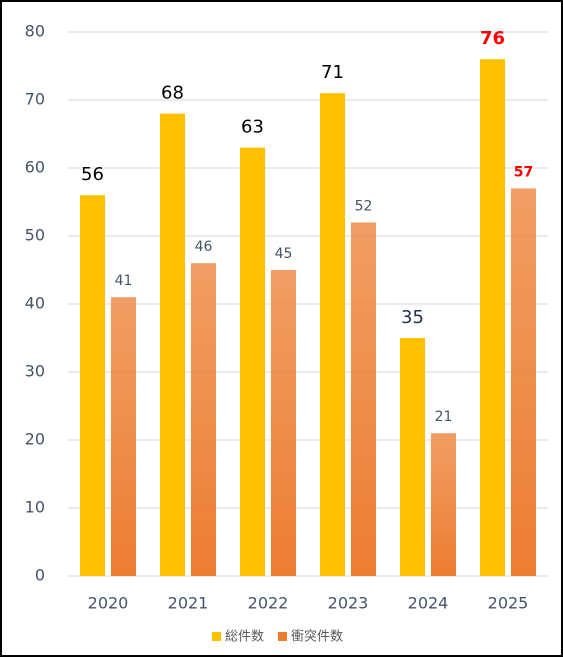  What do you see at coordinates (35, 507) in the screenshot?
I see `y-tick-label: 10` at bounding box center [35, 507].